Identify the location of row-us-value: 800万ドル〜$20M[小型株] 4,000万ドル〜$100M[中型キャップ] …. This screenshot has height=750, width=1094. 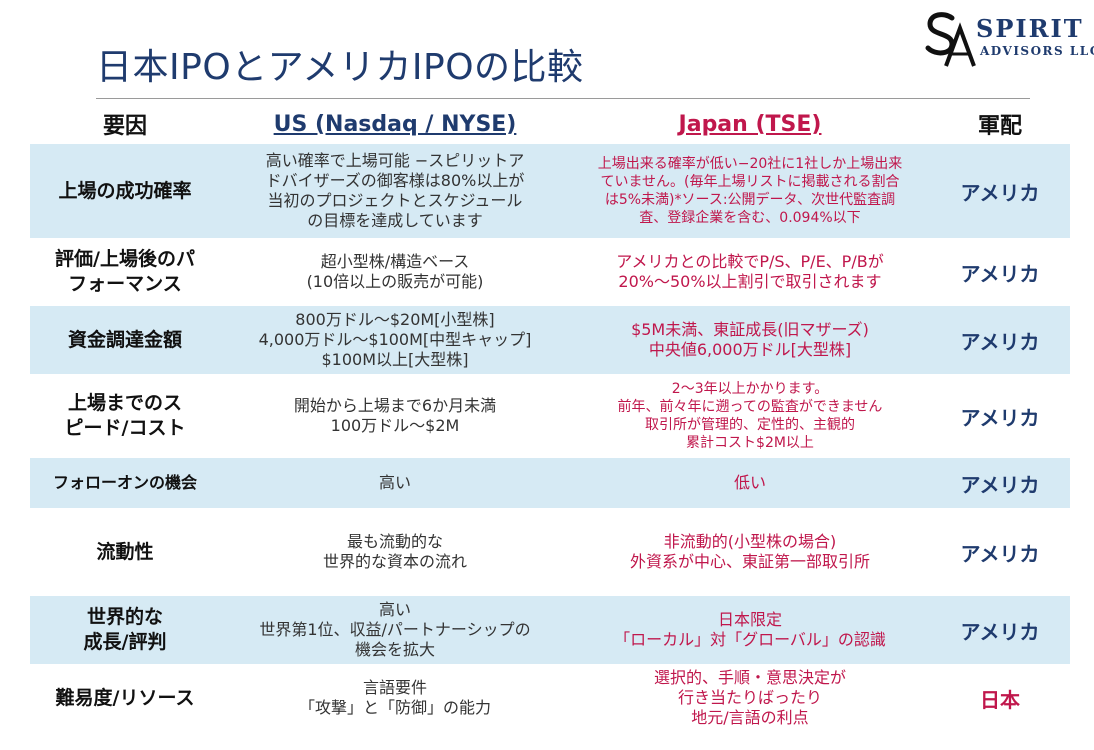
(395, 339).